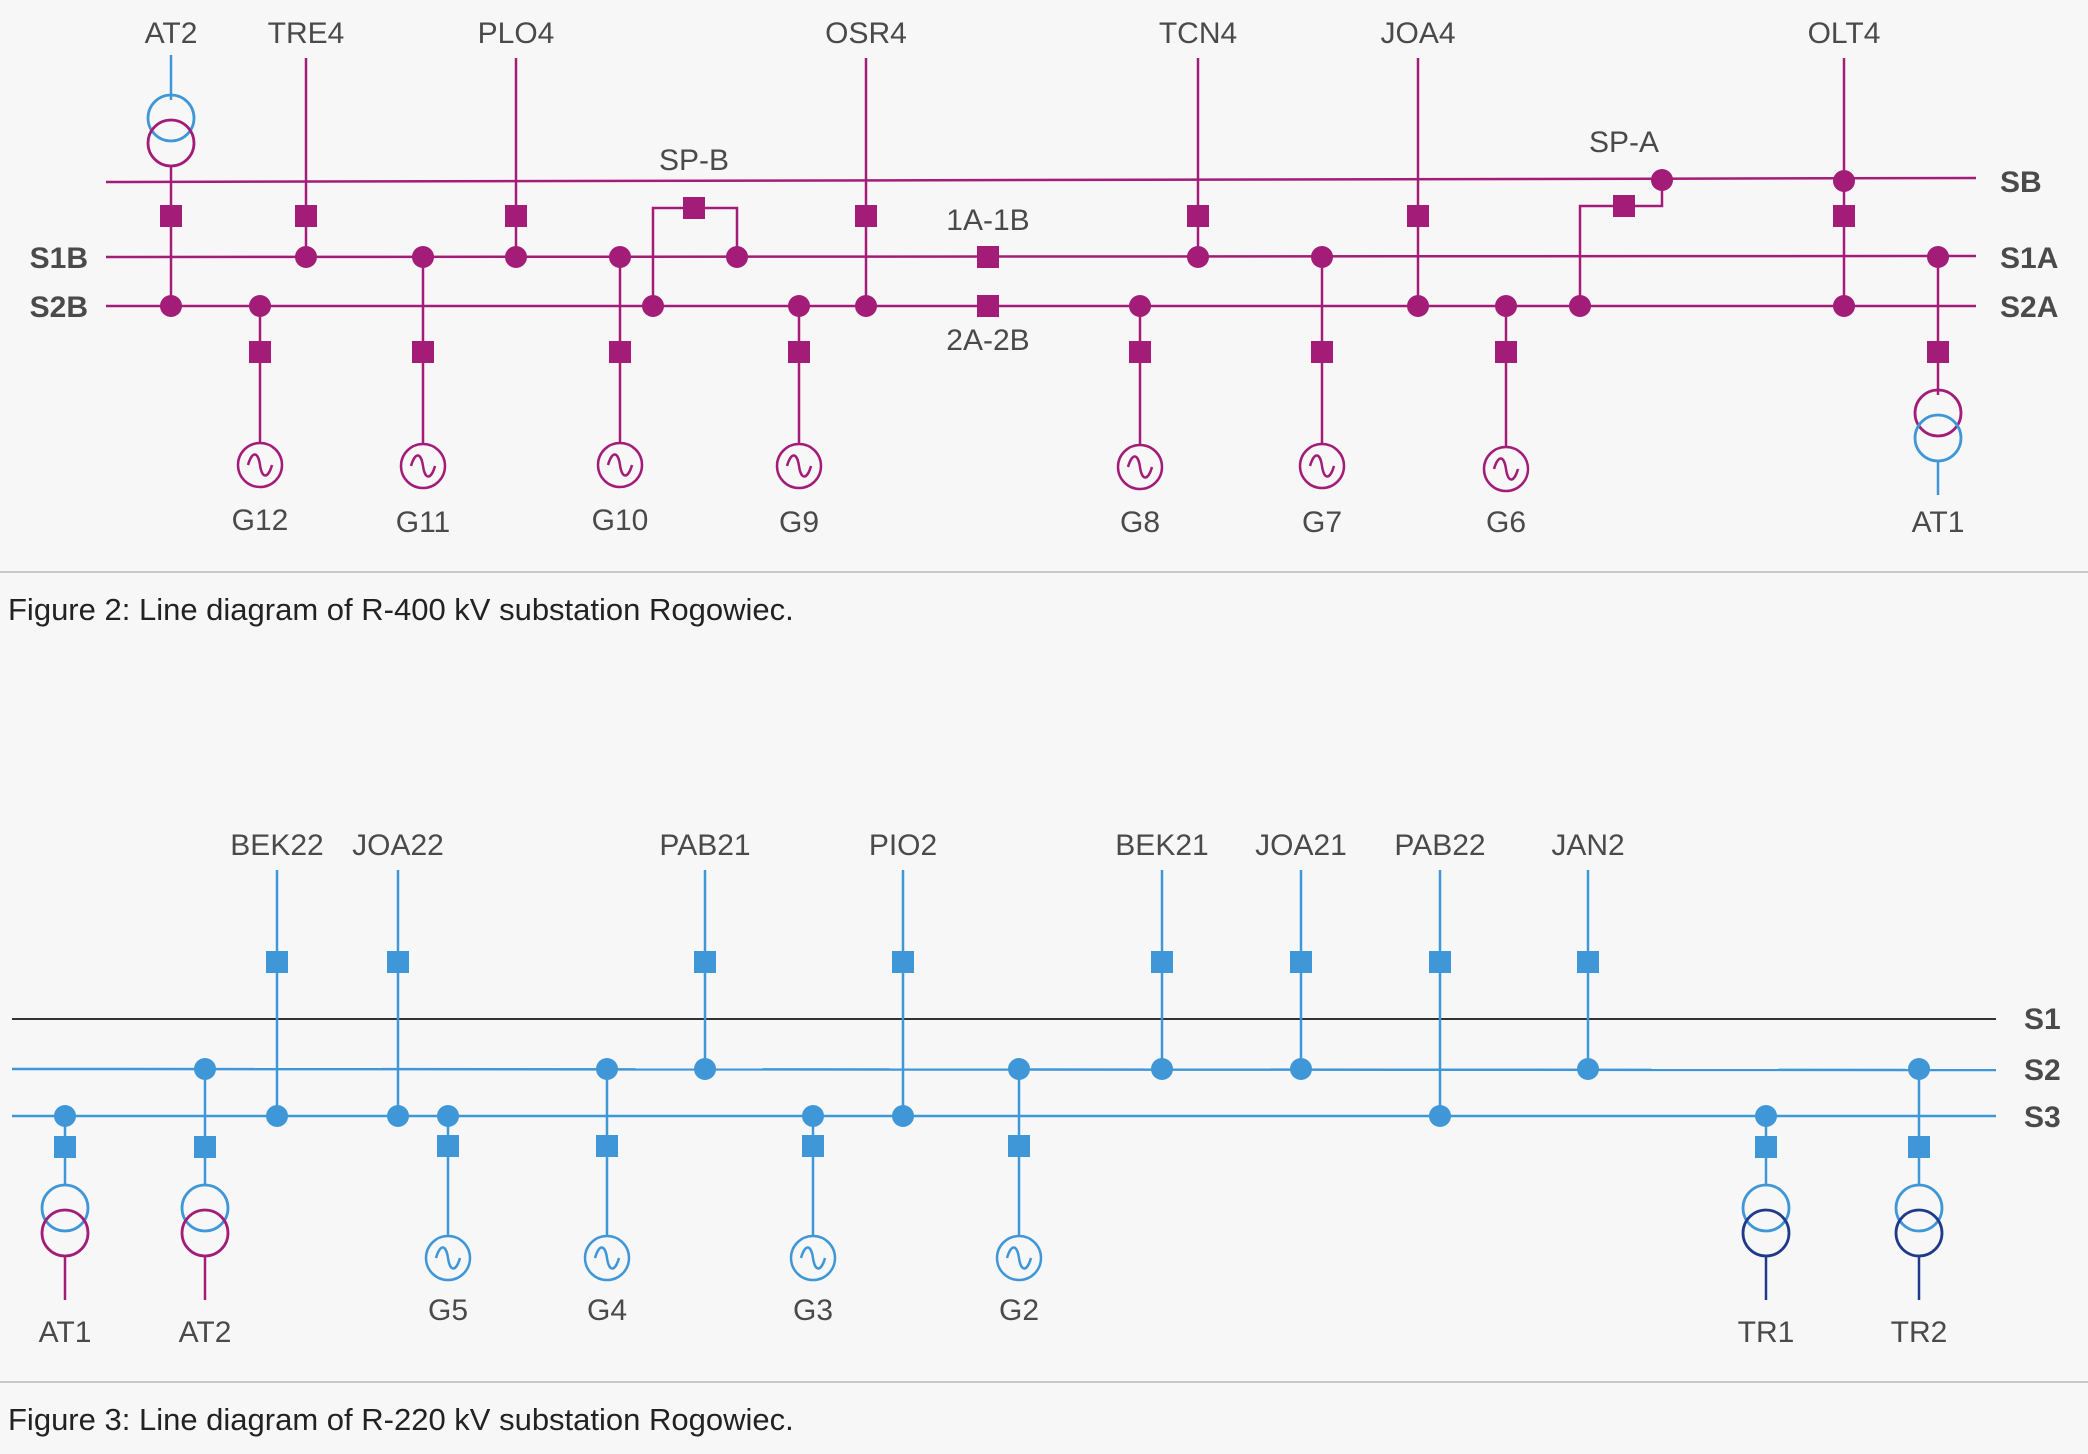  What do you see at coordinates (306, 33) in the screenshot?
I see `line-label-tre4: TRE4` at bounding box center [306, 33].